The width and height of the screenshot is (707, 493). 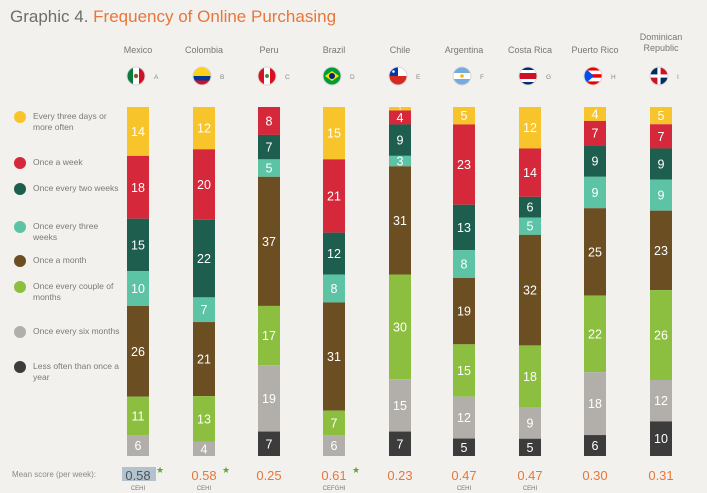 I want to click on data-label: 23, so click(x=464, y=165).